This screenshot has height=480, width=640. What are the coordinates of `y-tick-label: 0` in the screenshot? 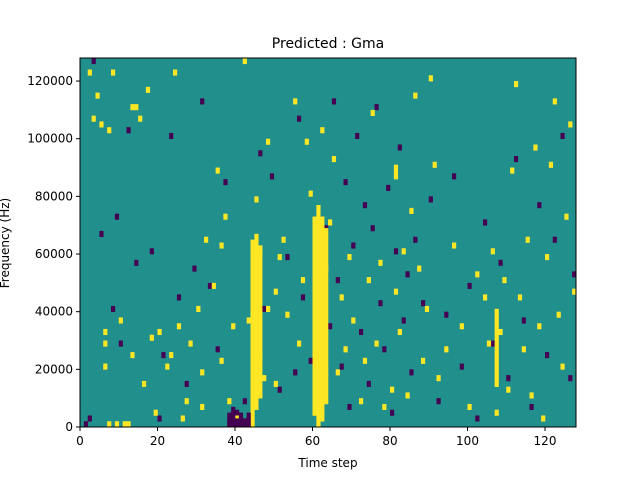 It's located at (69, 427).